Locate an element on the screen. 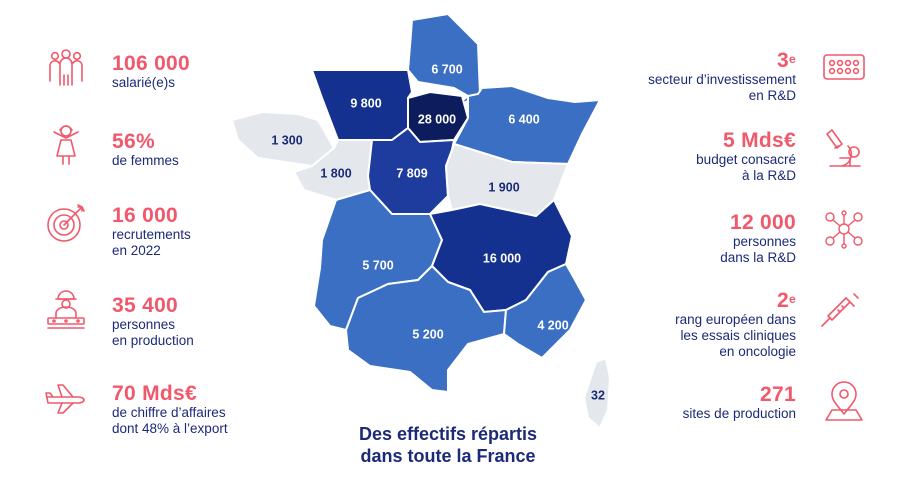  stat-employees: 106 000 salarié(e)s is located at coordinates (151, 72).